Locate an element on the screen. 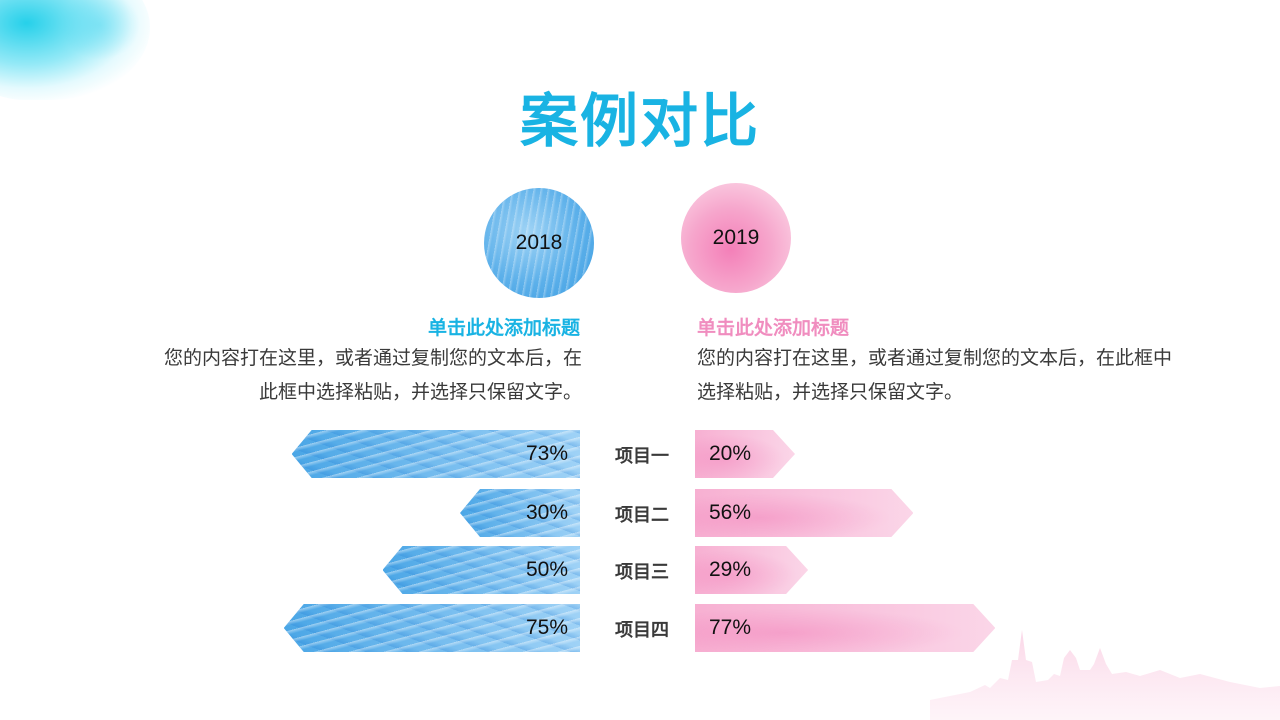 This screenshot has width=1280, height=720. bar-label-2019-4: 77% is located at coordinates (730, 627).